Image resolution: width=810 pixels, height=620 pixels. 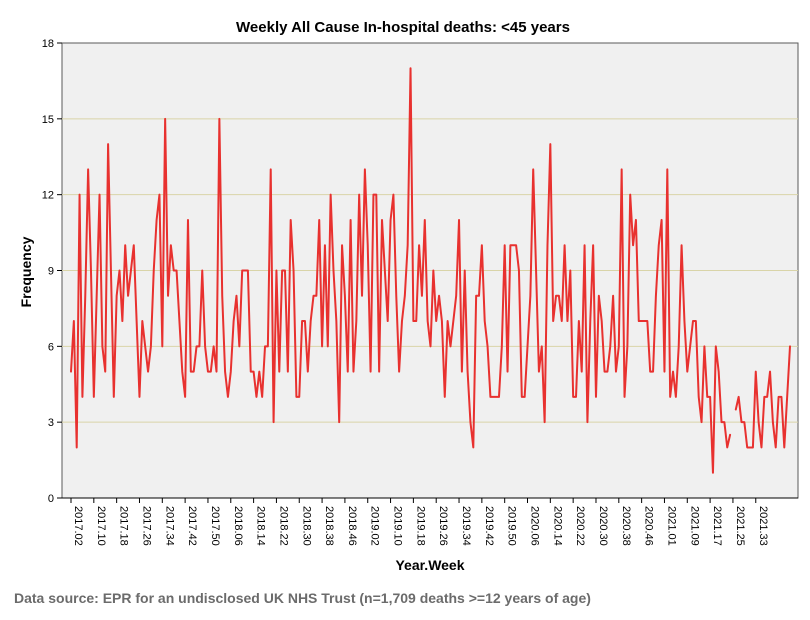 I want to click on x-tick-label: 2017.50, so click(x=215, y=526).